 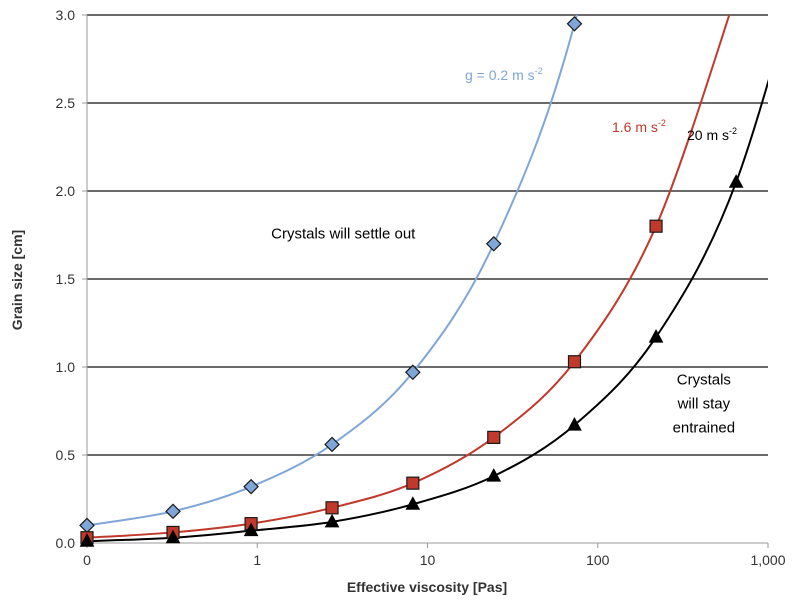 I want to click on x-tick-label: 1, so click(x=257, y=560).